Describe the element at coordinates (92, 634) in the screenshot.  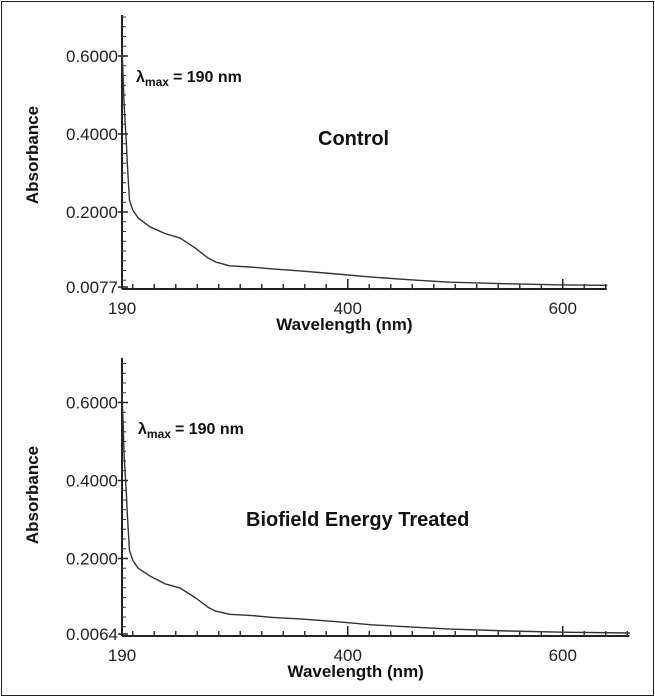
I see `y-tick-label: 0.0064` at that location.